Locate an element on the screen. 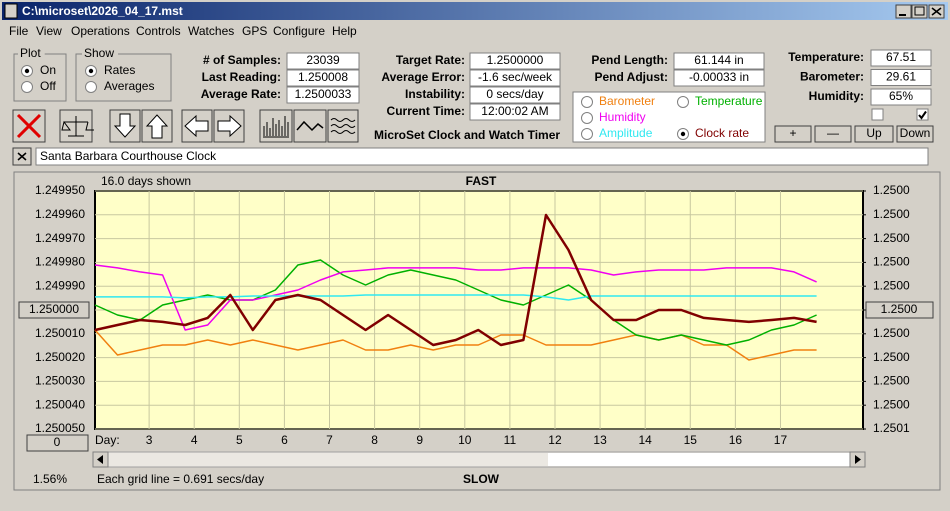 This screenshot has height=511, width=950. field-value: 1.250008 is located at coordinates (323, 77).